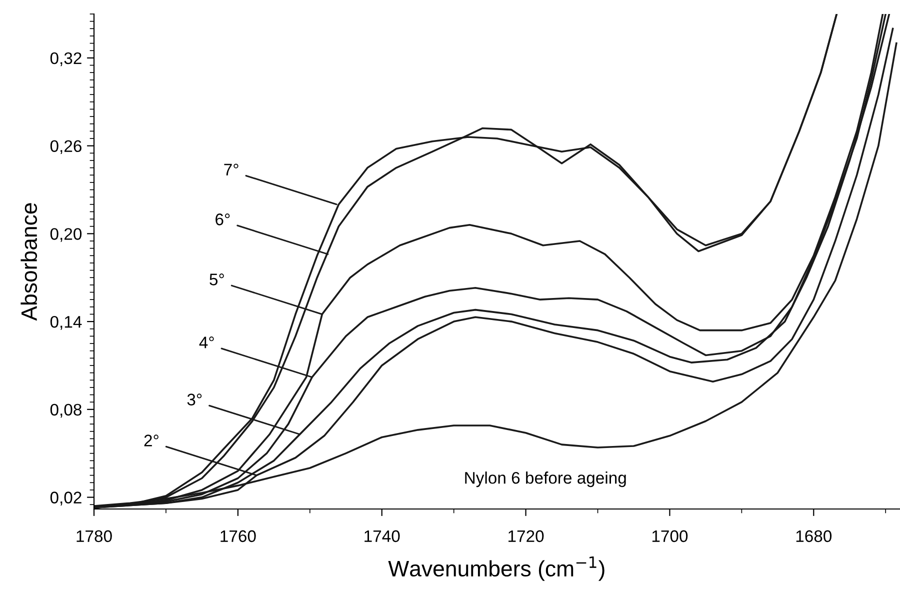 The height and width of the screenshot is (591, 900). I want to click on x-axis-title: Wavenumbers (cm$^{−1}$), so click(496, 568).